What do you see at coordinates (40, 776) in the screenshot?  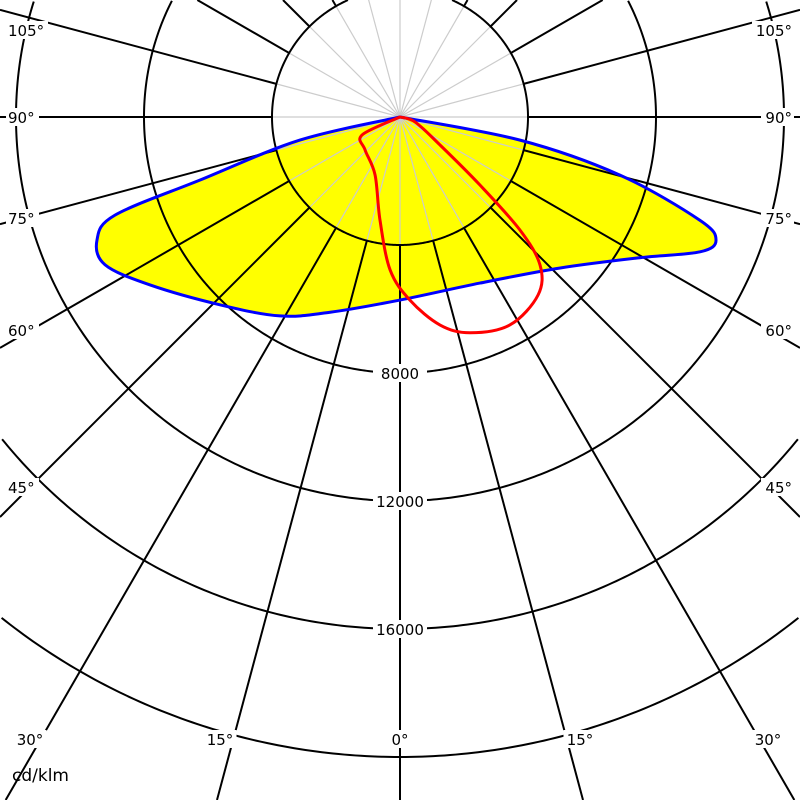 I see `unit-label: cd/klm` at bounding box center [40, 776].